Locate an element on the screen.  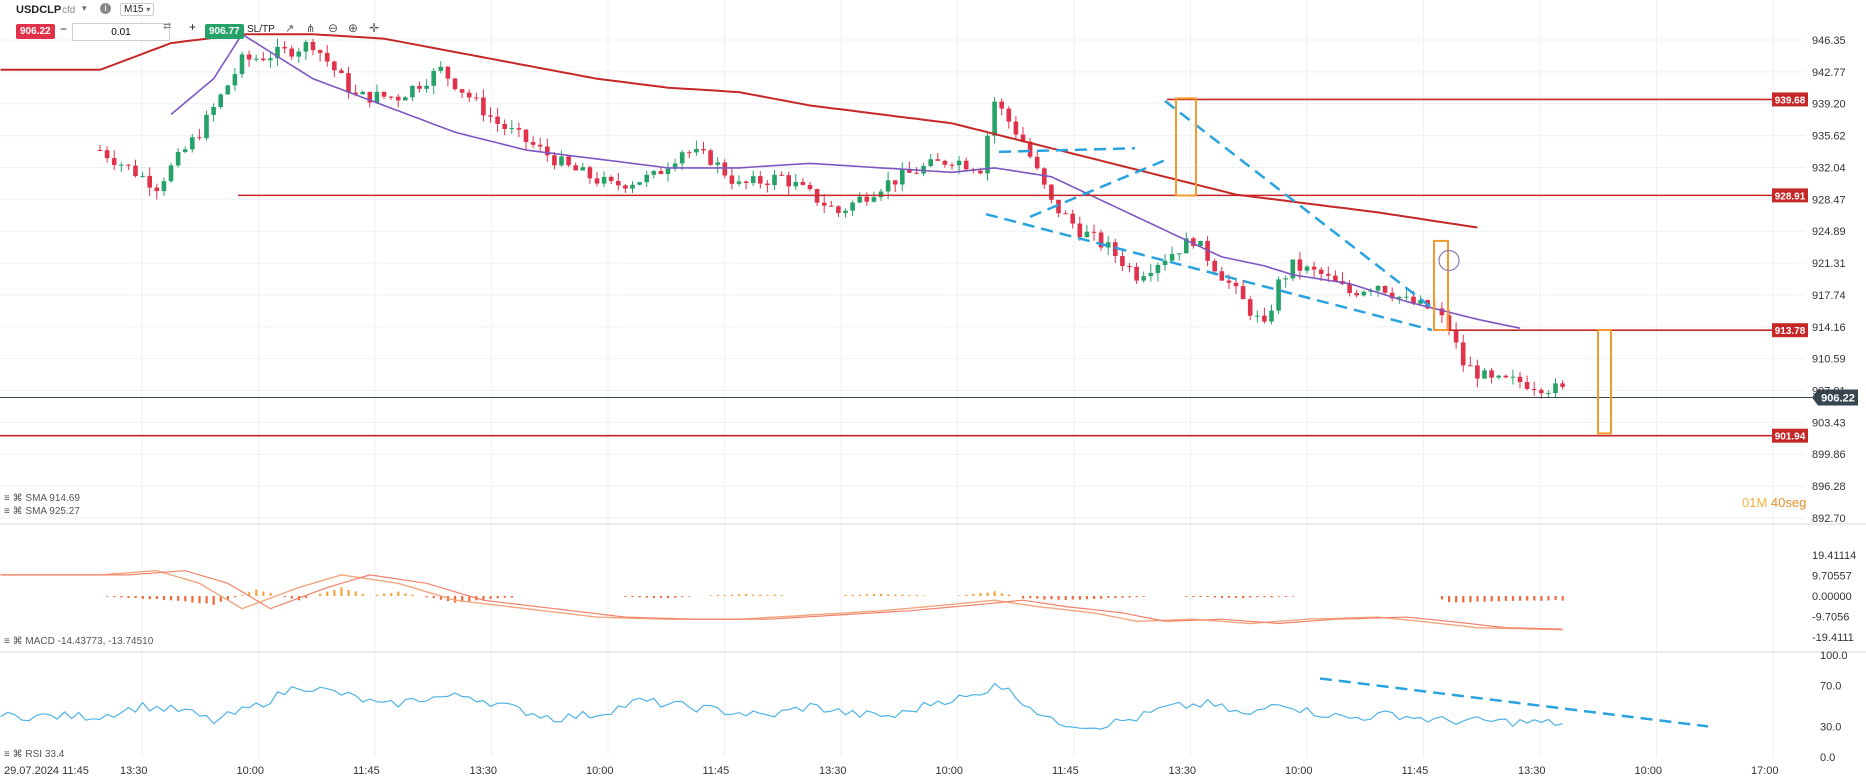
sell-price-button: 906.22 is located at coordinates (35, 31).